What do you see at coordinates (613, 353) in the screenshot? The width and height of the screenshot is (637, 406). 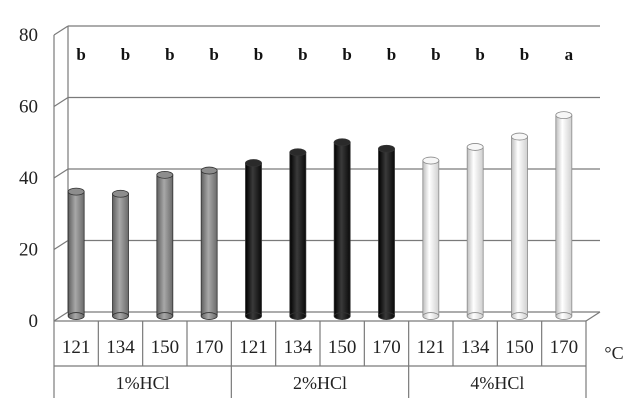 I see `x-unit-label: °C` at bounding box center [613, 353].